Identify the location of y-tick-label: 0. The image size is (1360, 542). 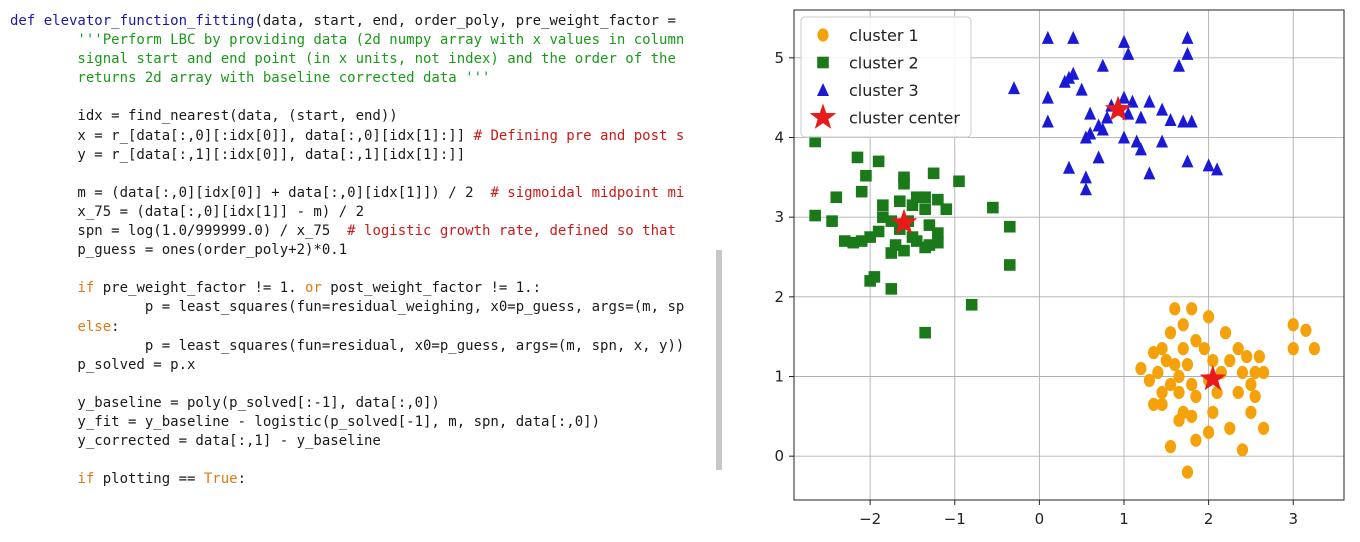
(779, 456).